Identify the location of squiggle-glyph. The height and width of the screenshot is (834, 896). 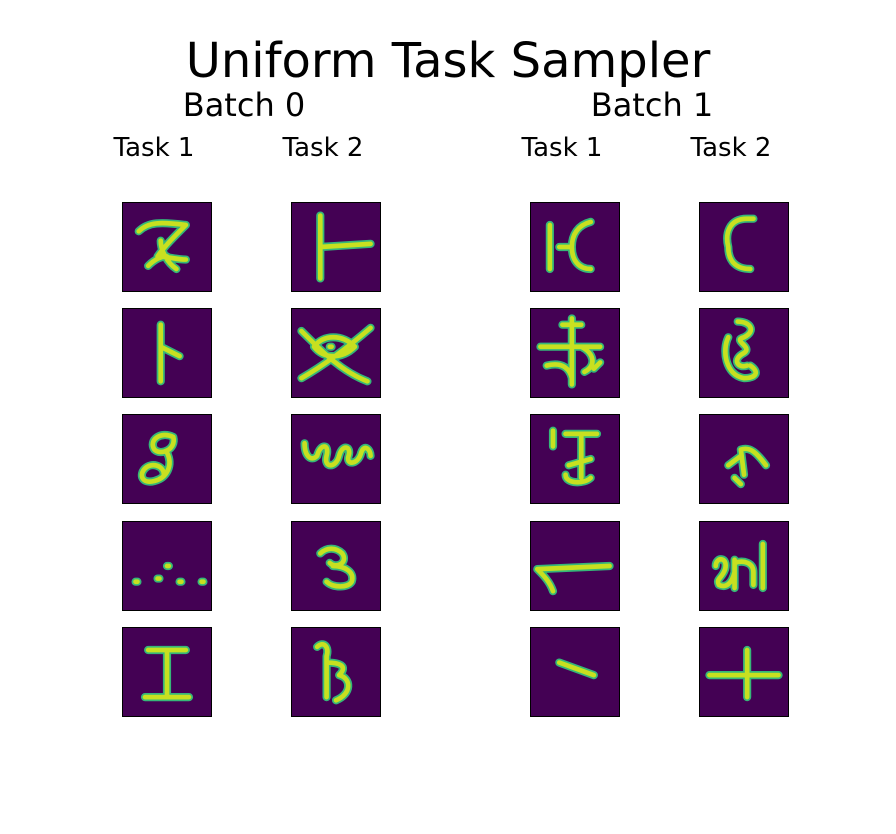
(740, 350).